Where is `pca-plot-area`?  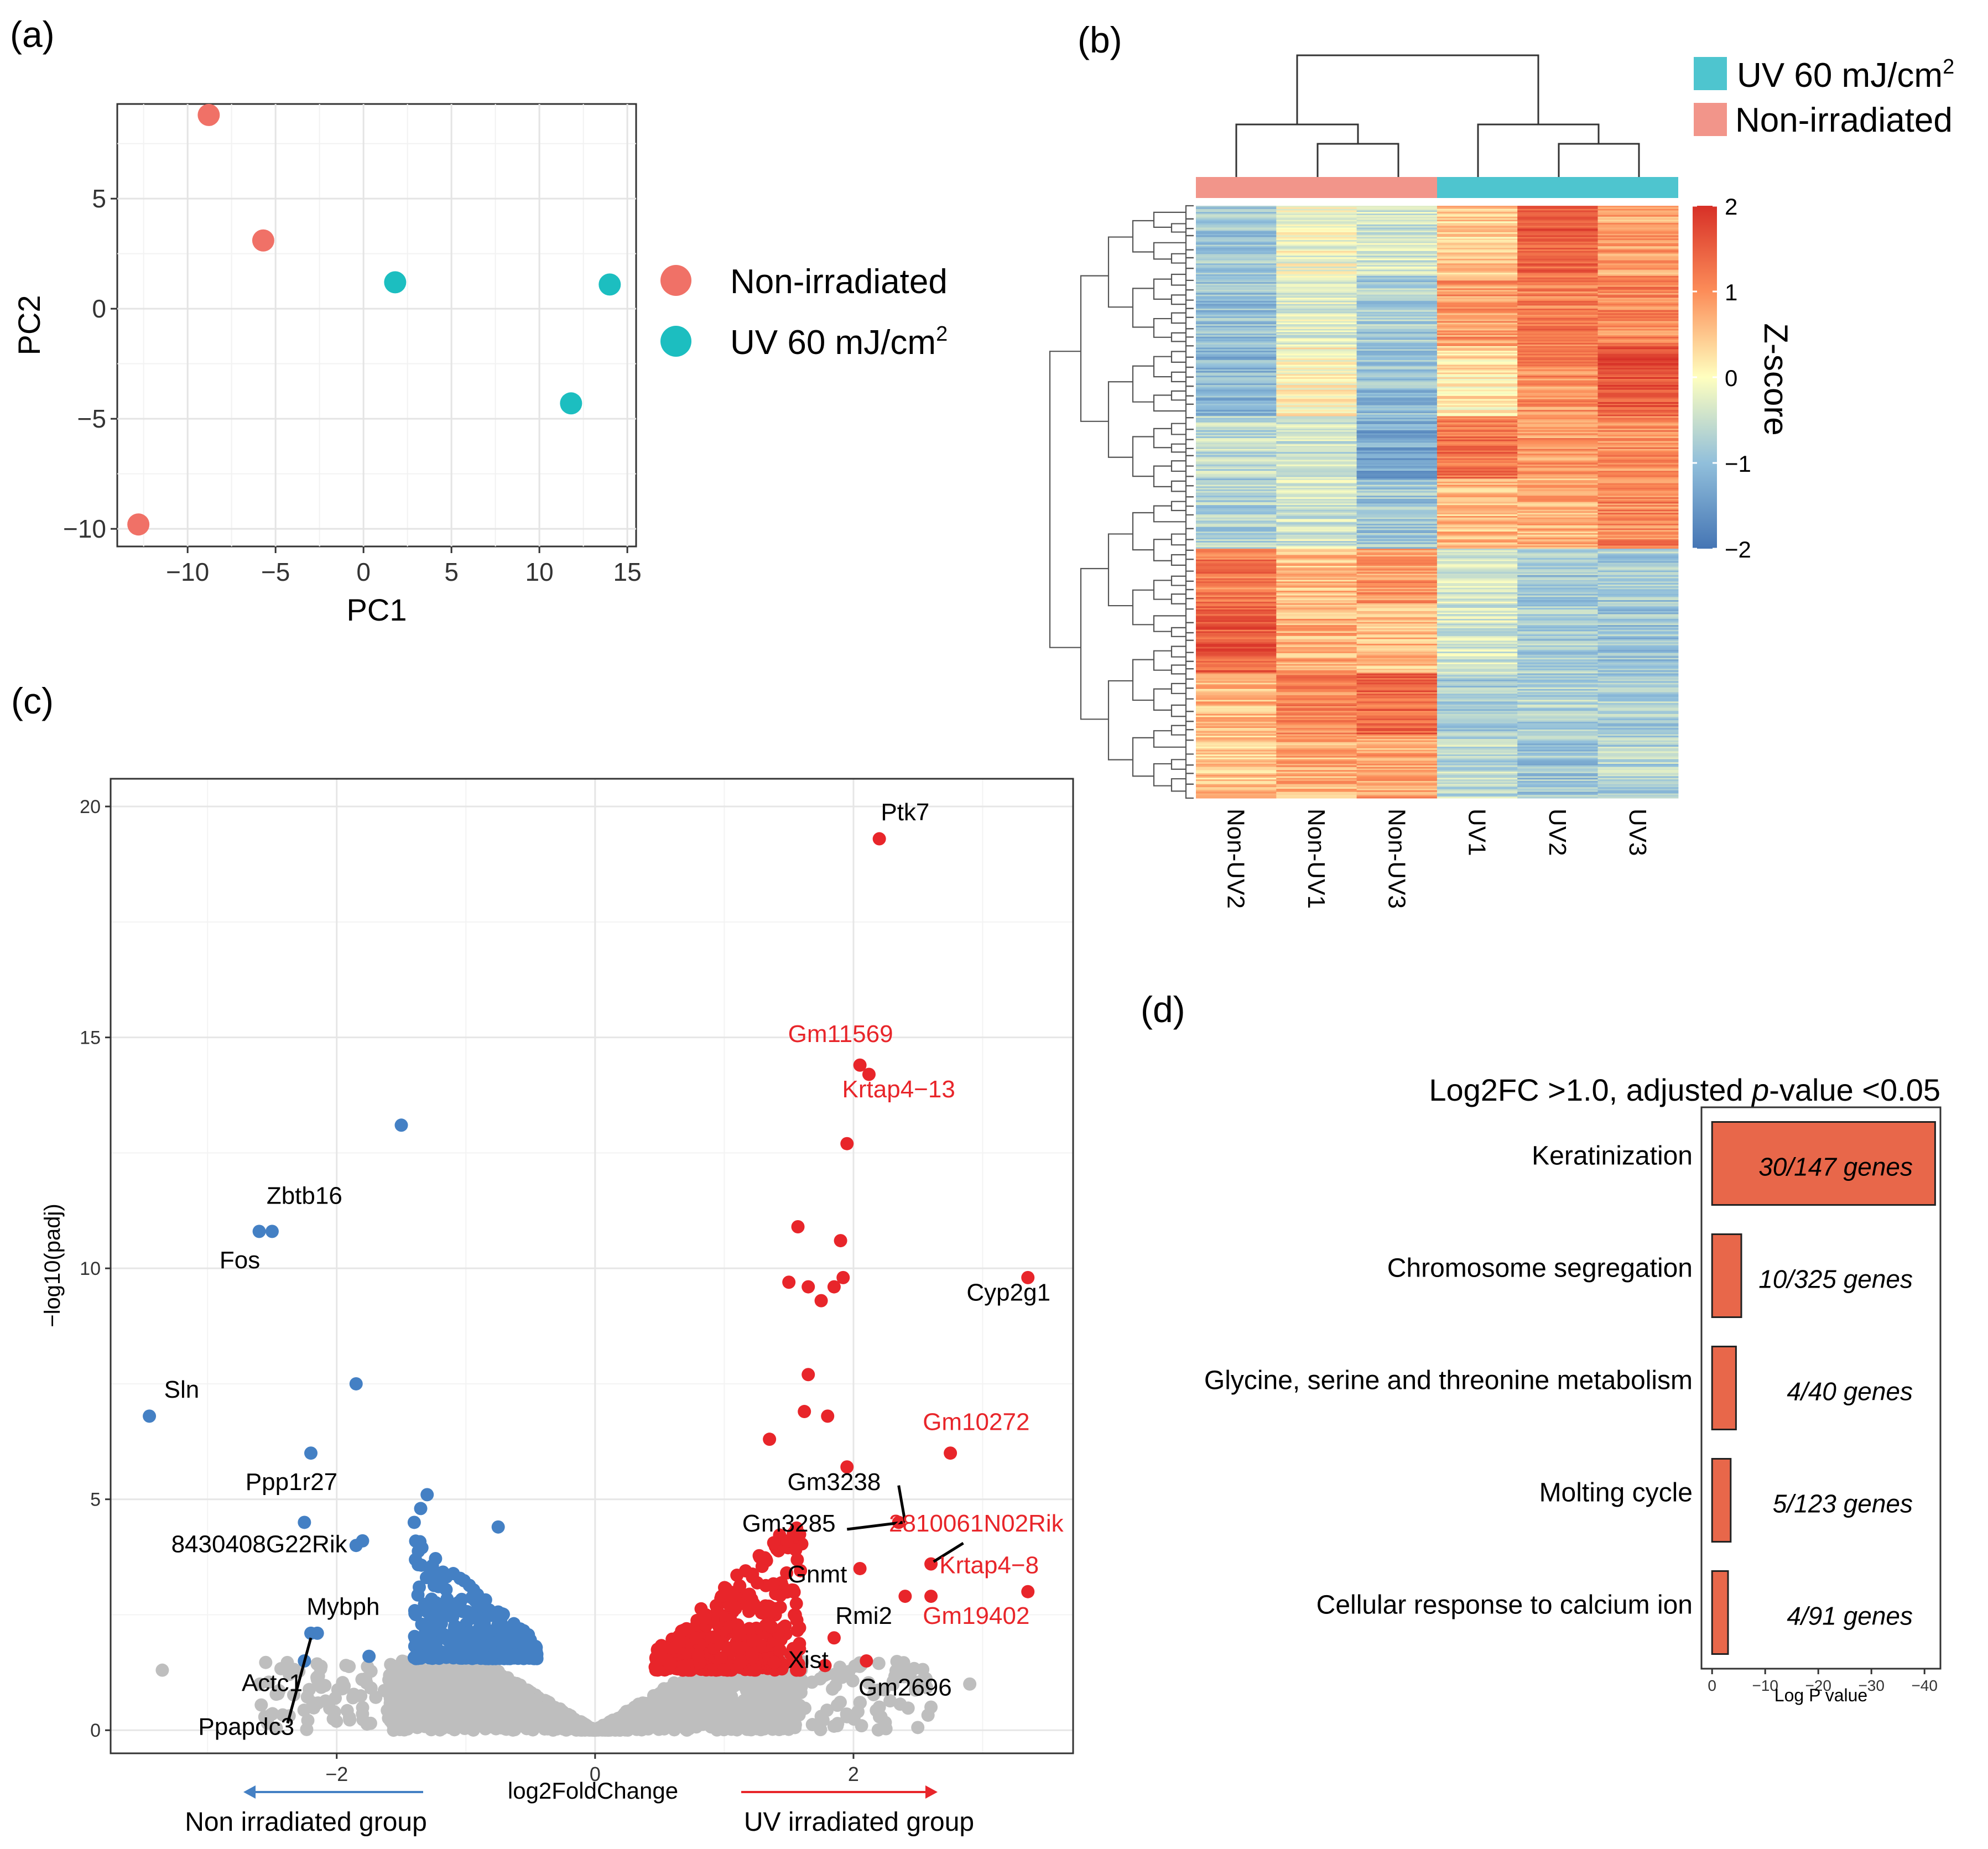 pca-plot-area is located at coordinates (376, 325).